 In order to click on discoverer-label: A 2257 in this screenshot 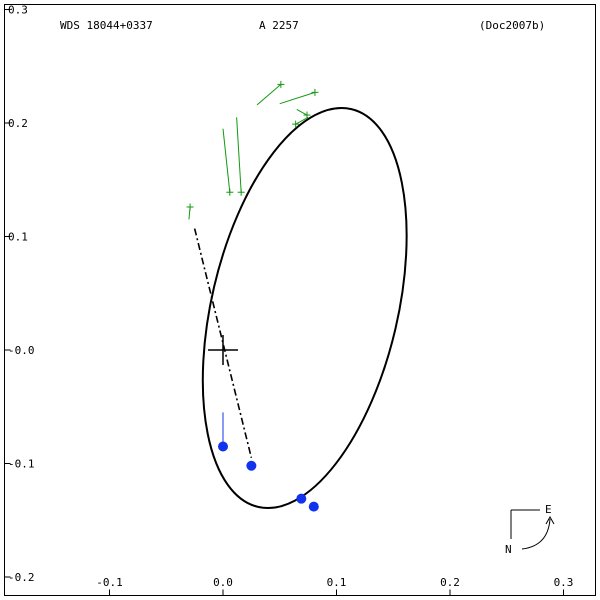, I will do `click(279, 25)`.